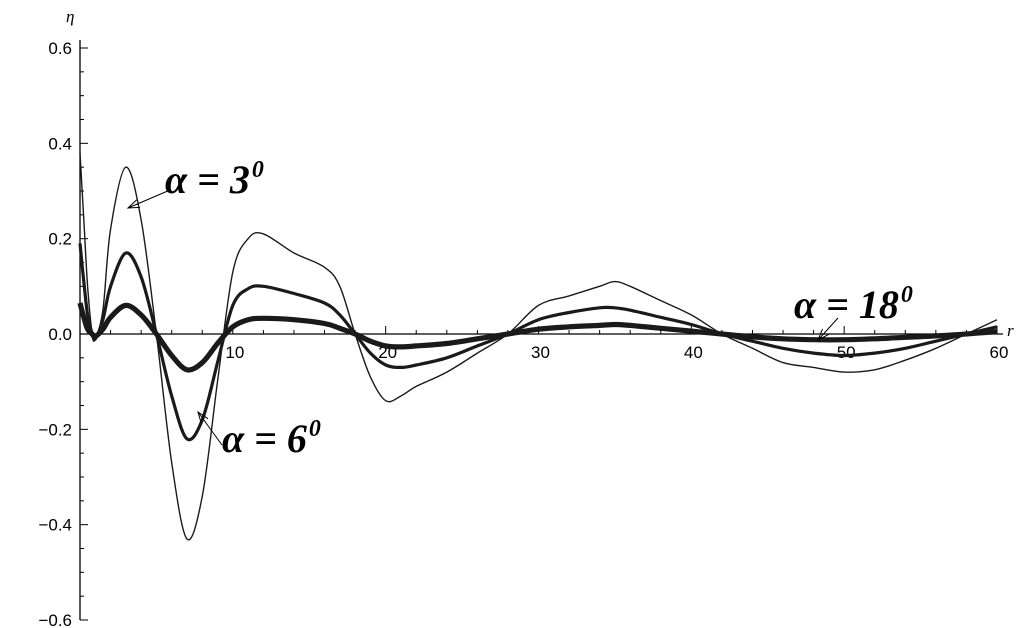 This screenshot has height=628, width=1026. What do you see at coordinates (60, 239) in the screenshot?
I see `y-tick-label: 0.2` at bounding box center [60, 239].